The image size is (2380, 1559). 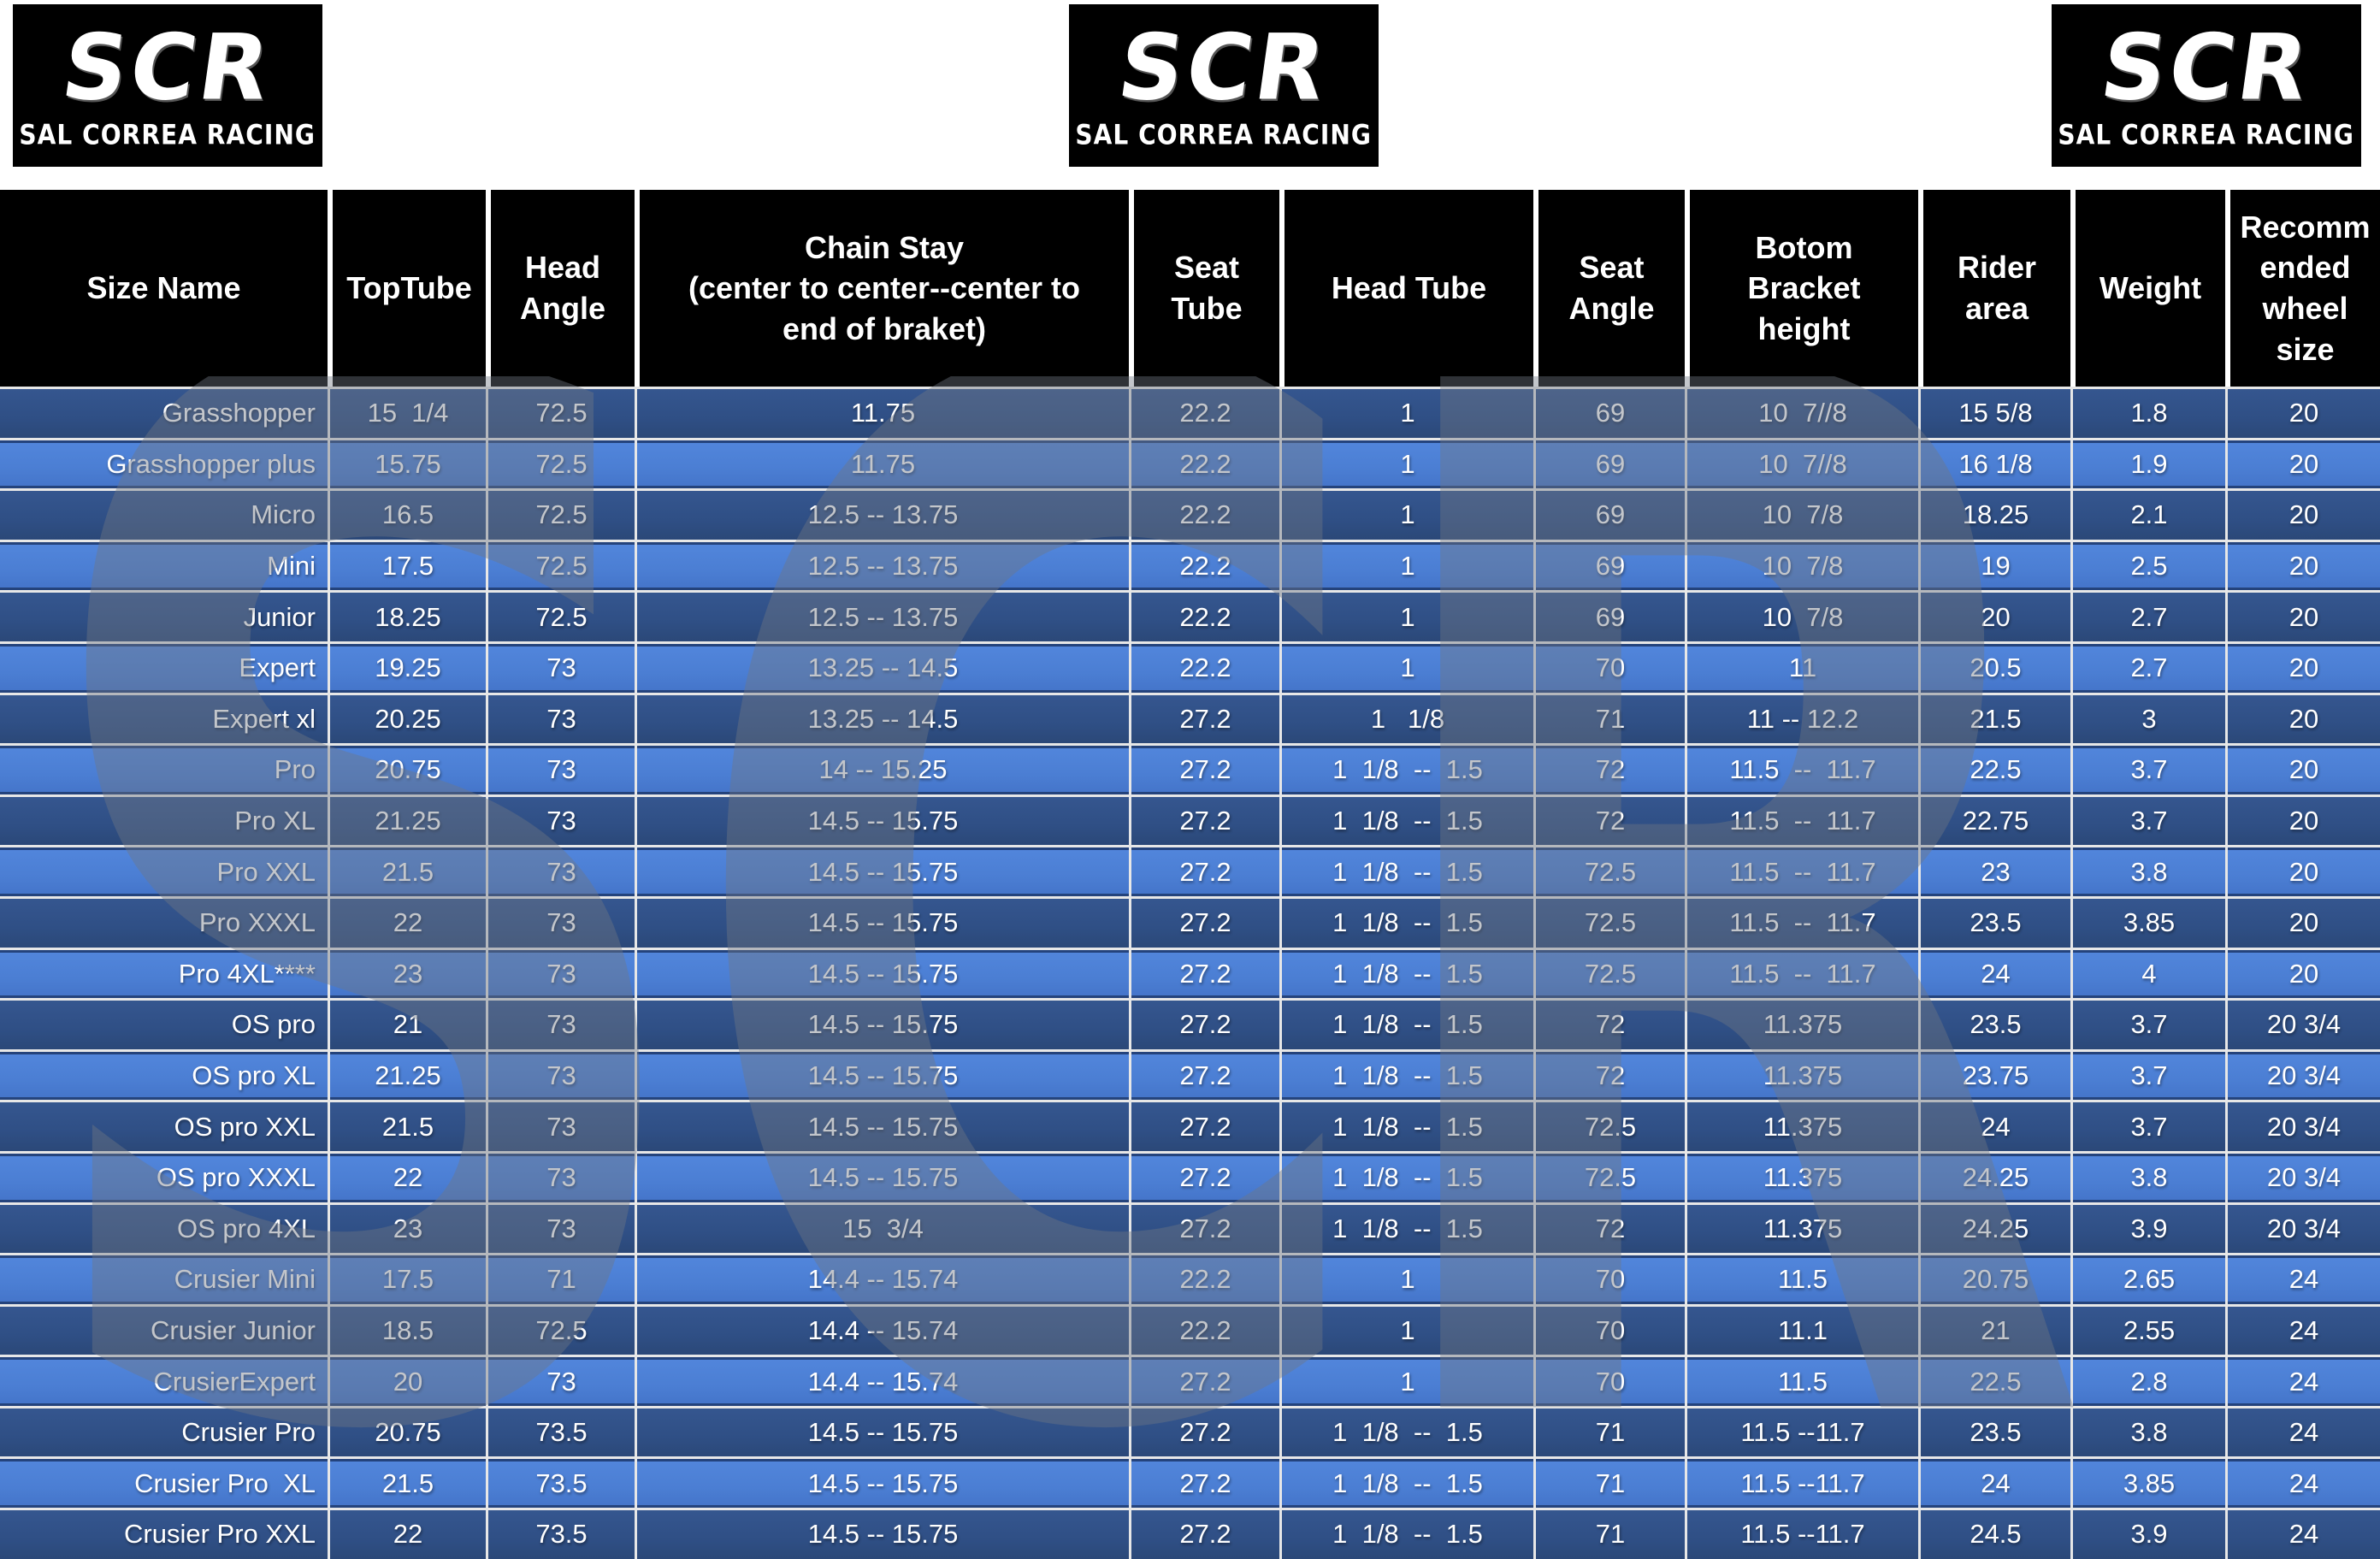 I want to click on table-cell: 11.5, so click(x=1801, y=1279).